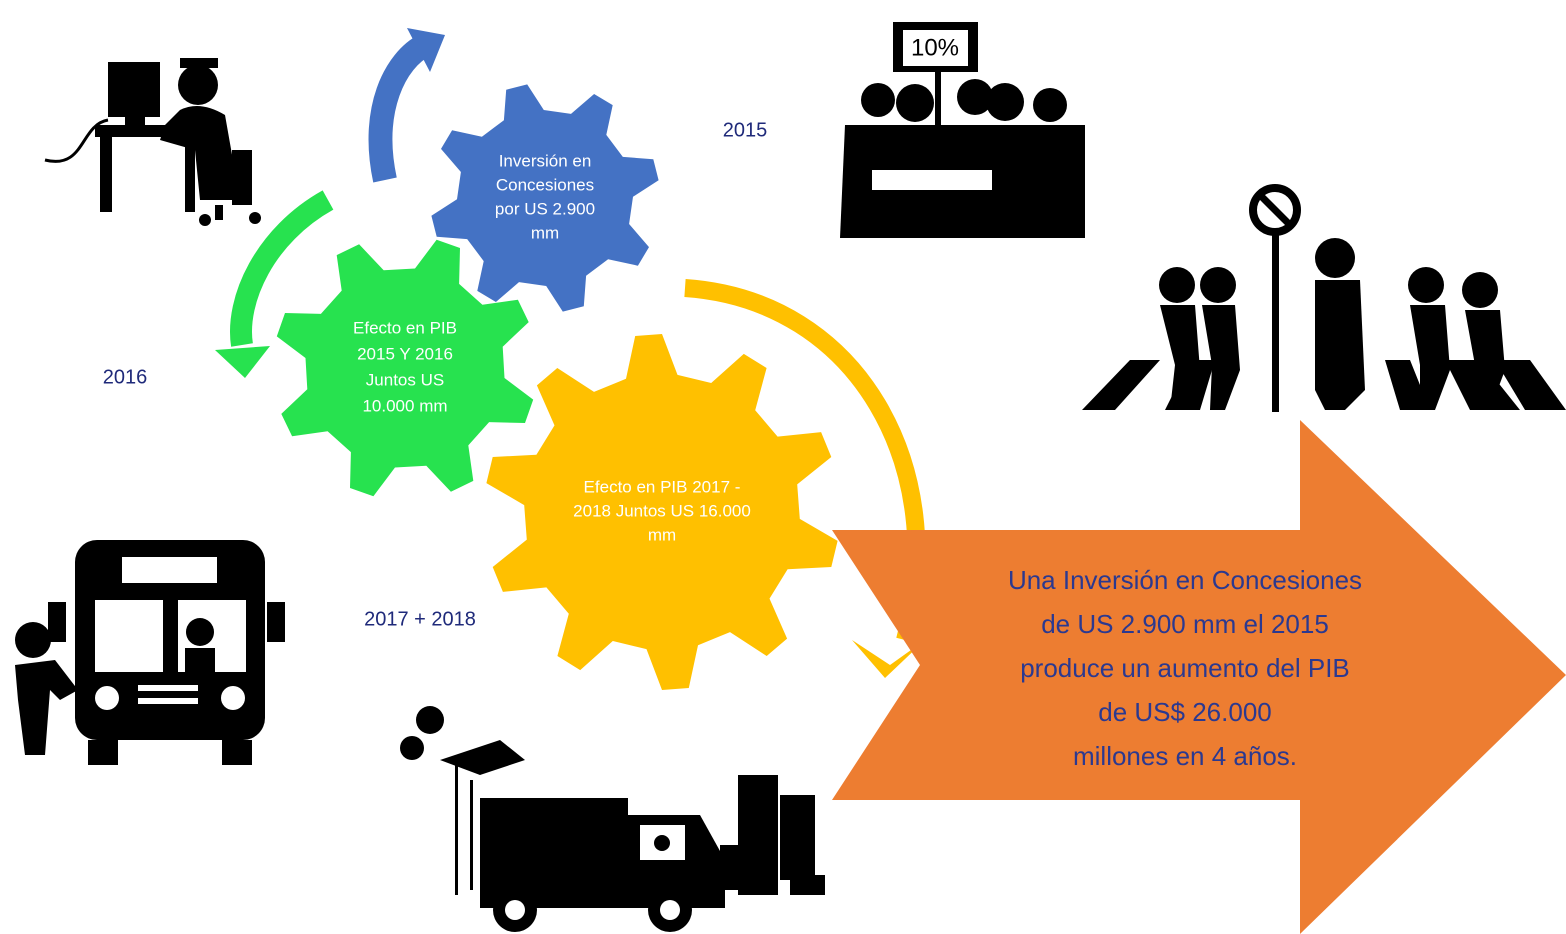  I want to click on sign-text: 10%, so click(935, 47).